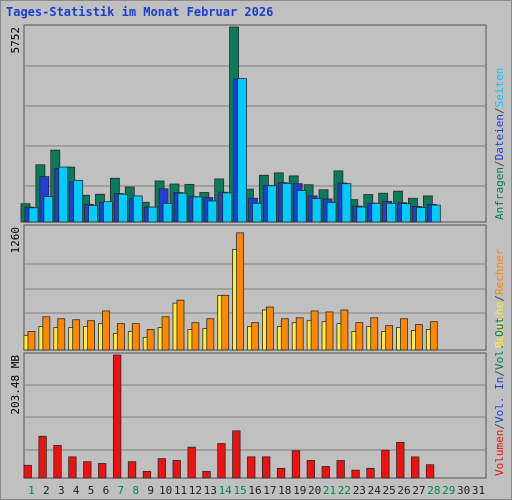 This screenshot has height=500, width=512. I want to click on x-tick-label-day-22: 22, so click(344, 490).